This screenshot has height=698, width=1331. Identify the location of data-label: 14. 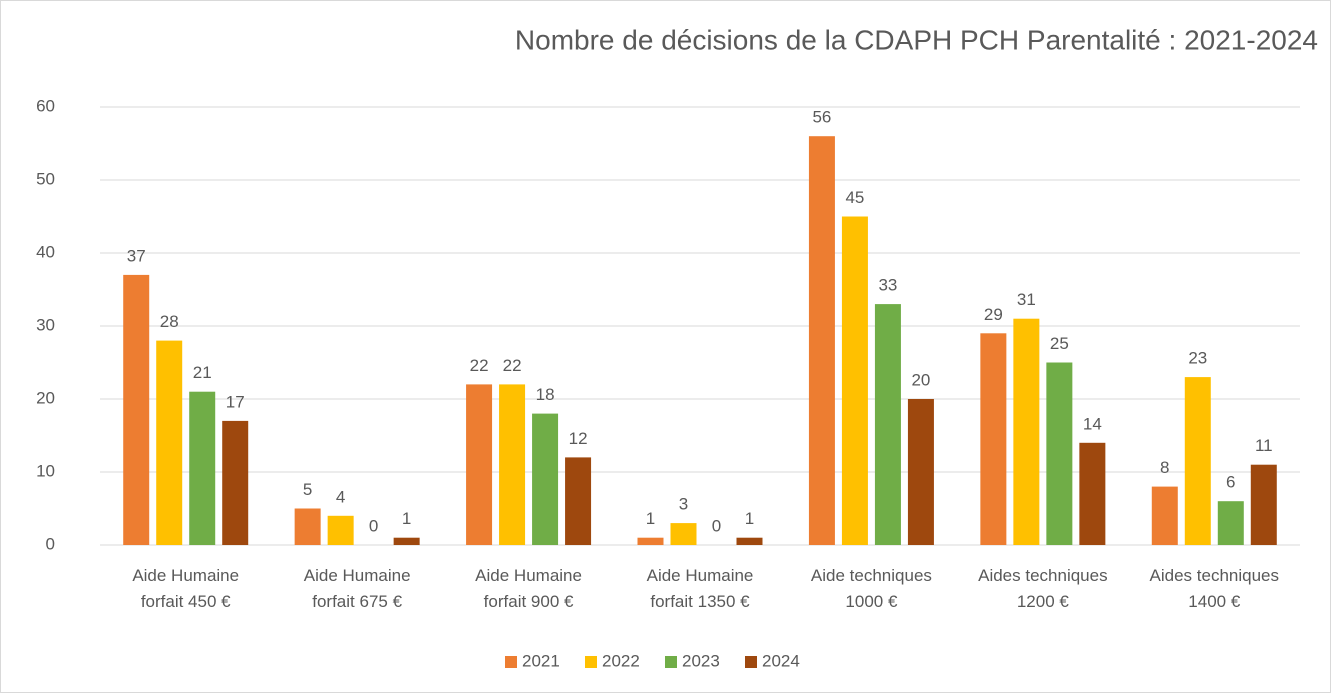
(1092, 423).